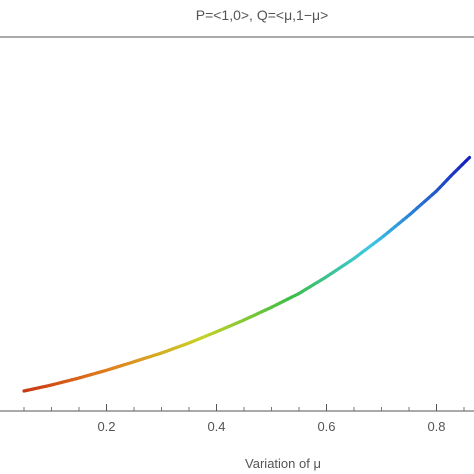 This screenshot has height=474, width=474. What do you see at coordinates (216, 426) in the screenshot?
I see `x-tick-label: 0.4` at bounding box center [216, 426].